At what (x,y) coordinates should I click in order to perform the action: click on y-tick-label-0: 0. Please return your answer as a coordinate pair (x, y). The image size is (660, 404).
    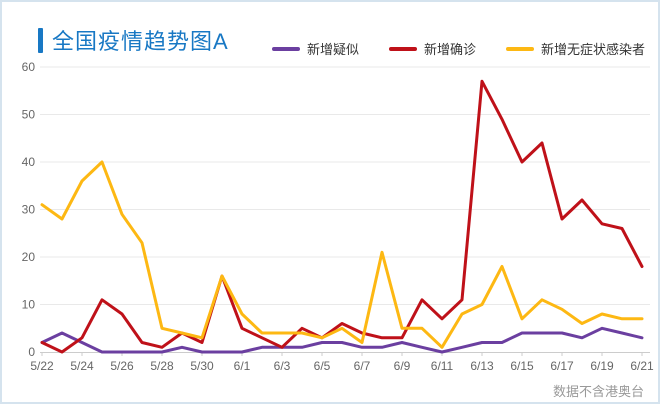
    Looking at the image, I should click on (31, 352).